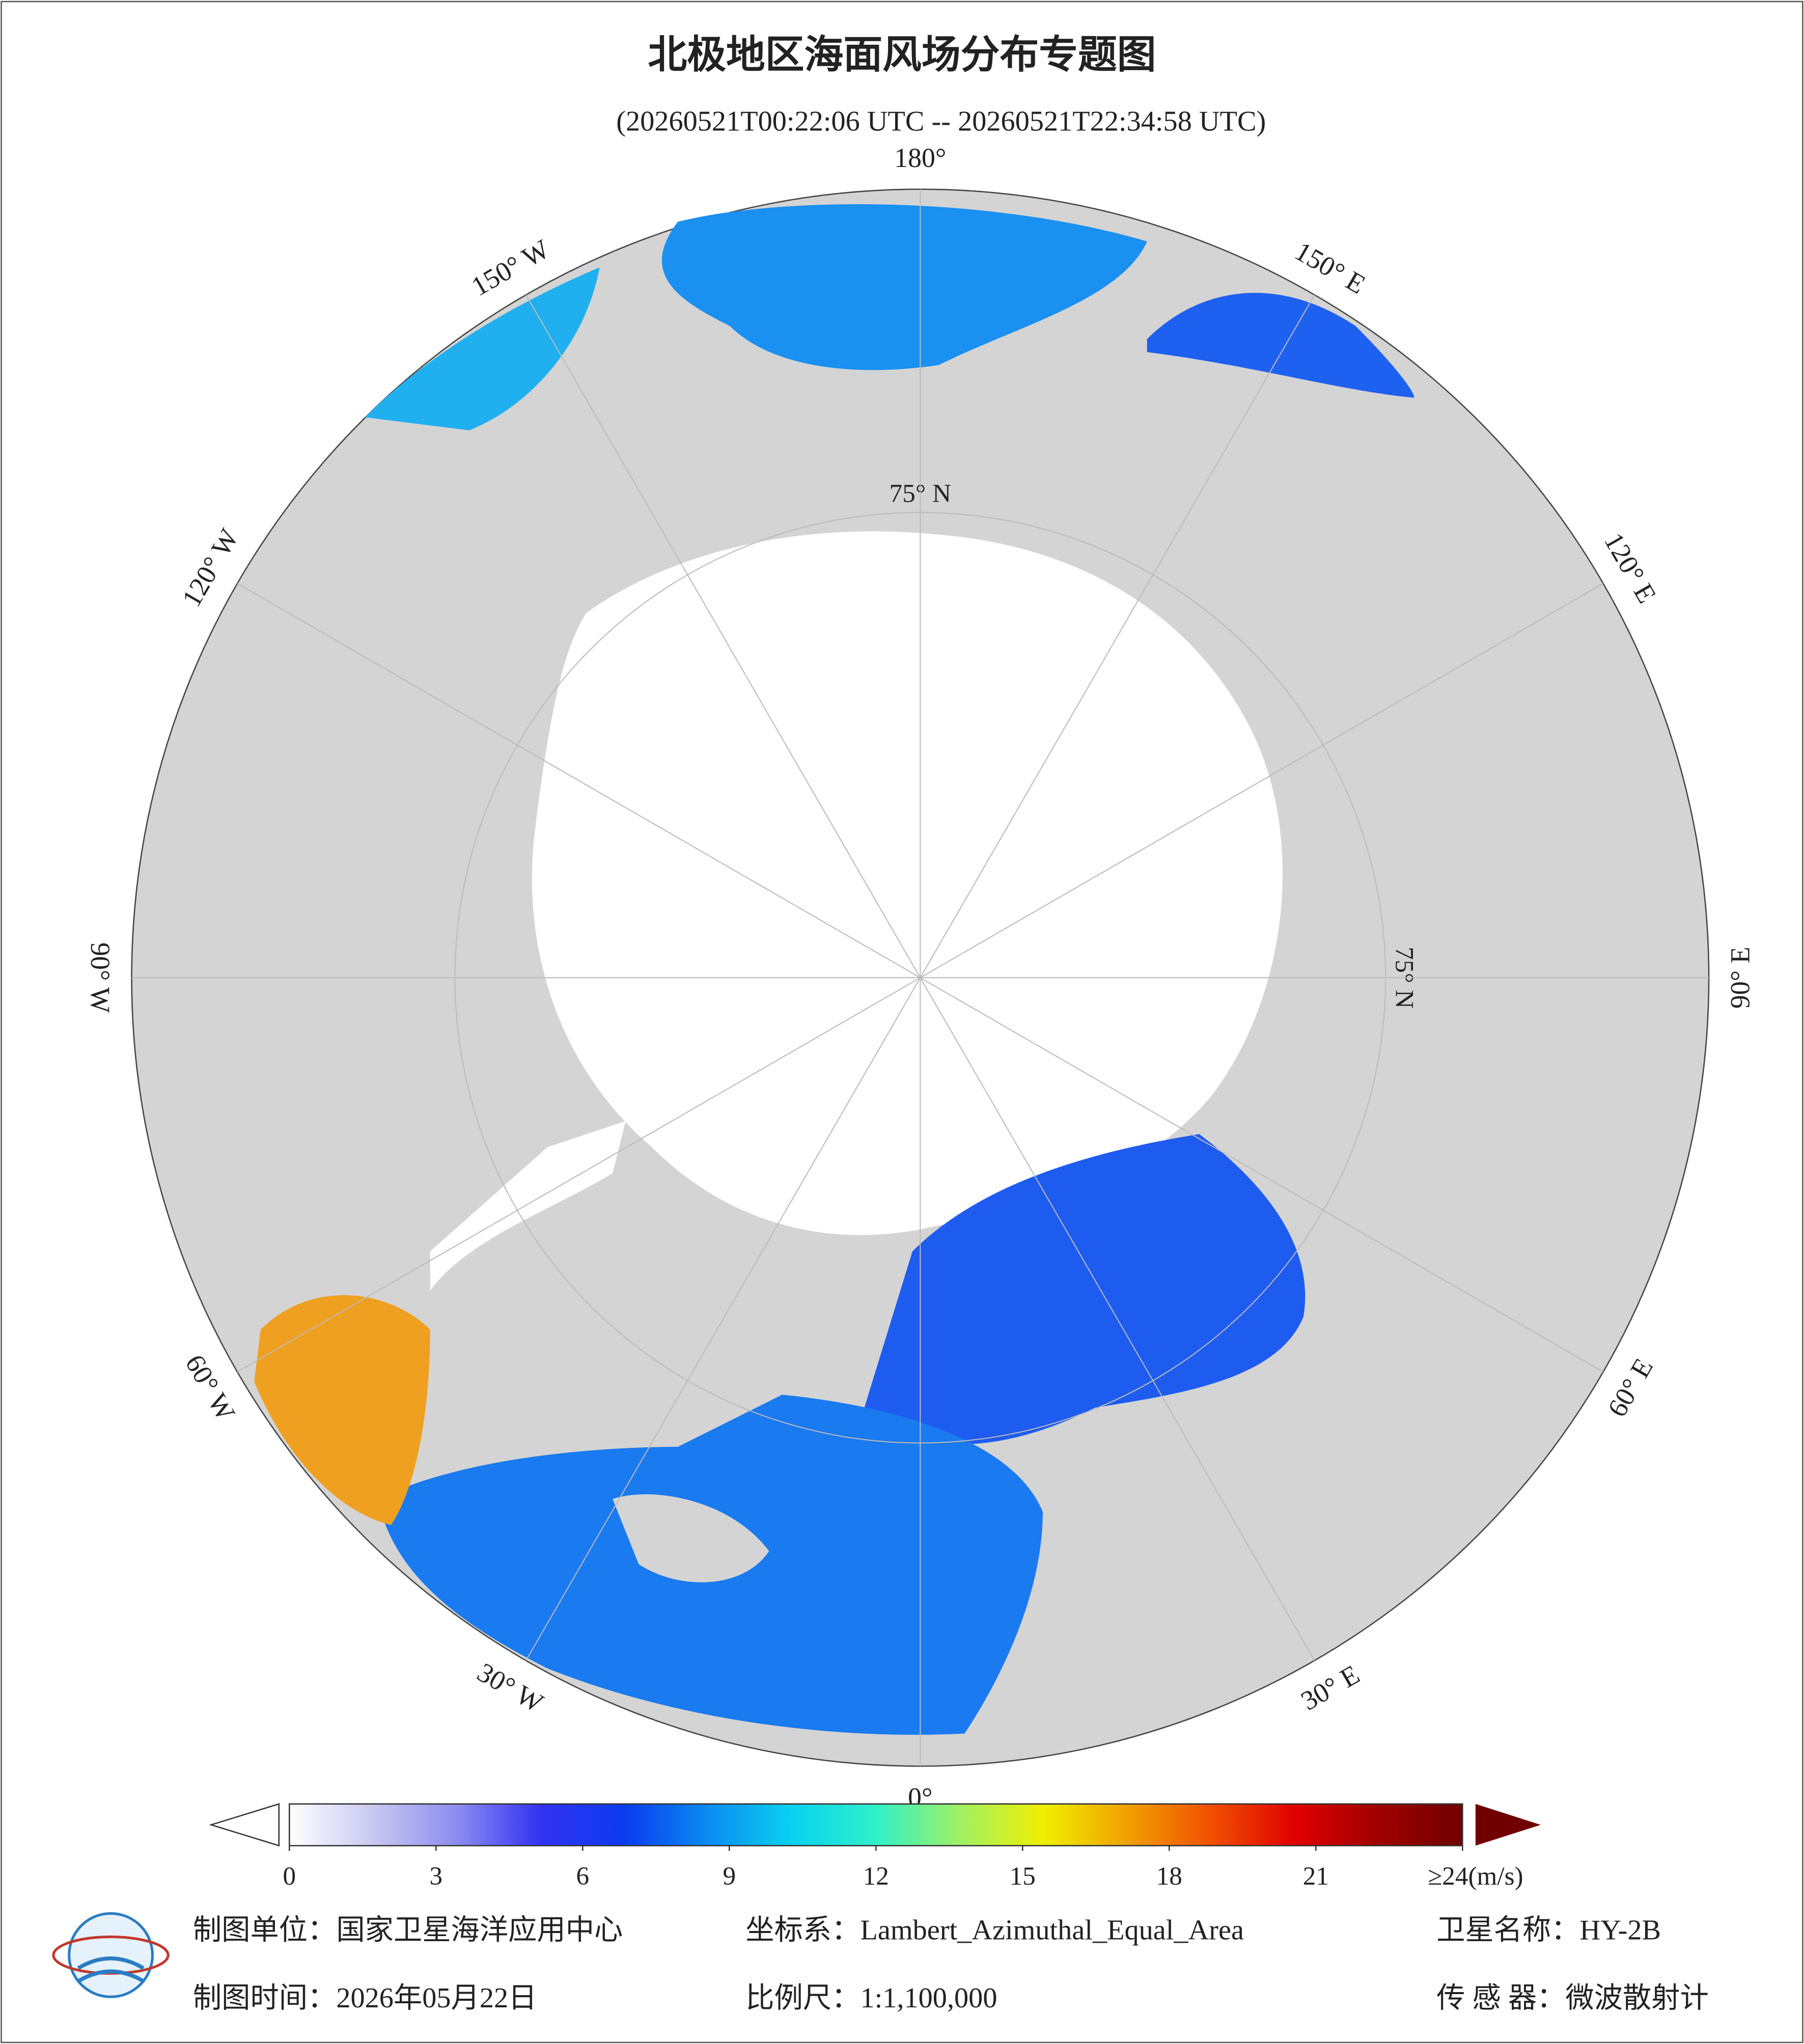  Describe the element at coordinates (1169, 1876) in the screenshot. I see `cb-tick-label: 18` at that location.